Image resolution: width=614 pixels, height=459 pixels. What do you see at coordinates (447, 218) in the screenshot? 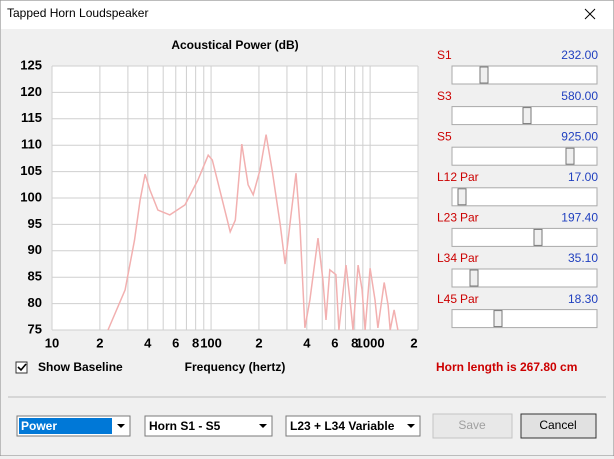
I see `slider-label: L23` at bounding box center [447, 218].